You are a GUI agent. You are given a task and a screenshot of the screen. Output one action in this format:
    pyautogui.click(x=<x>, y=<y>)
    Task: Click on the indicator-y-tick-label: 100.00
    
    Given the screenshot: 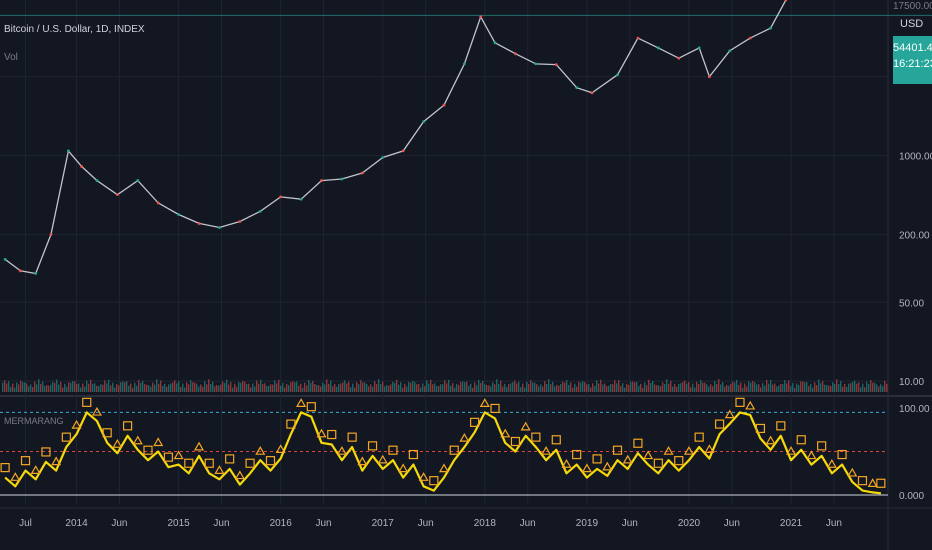 What is the action you would take?
    pyautogui.click(x=914, y=409)
    